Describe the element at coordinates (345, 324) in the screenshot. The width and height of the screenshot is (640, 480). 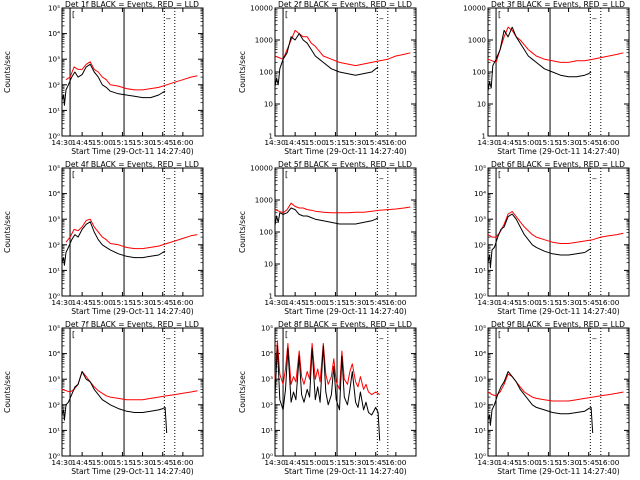
I see `chart-title: Det 8f BLACK = Events, RED = LLD` at that location.